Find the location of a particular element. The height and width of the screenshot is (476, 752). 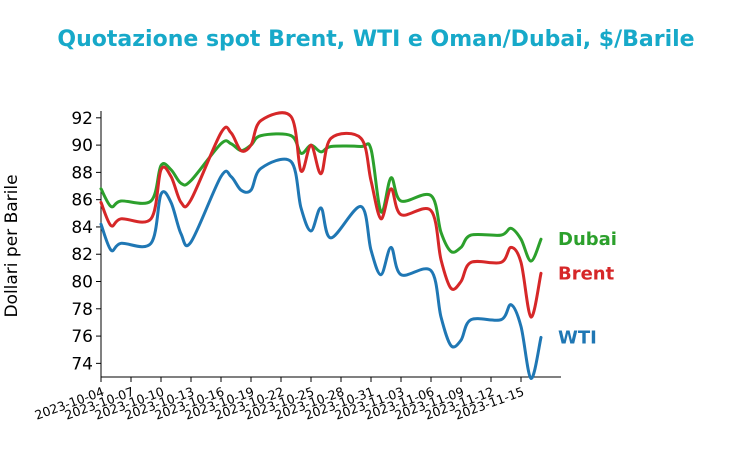

y-tick-label: 88 is located at coordinates (82, 173).